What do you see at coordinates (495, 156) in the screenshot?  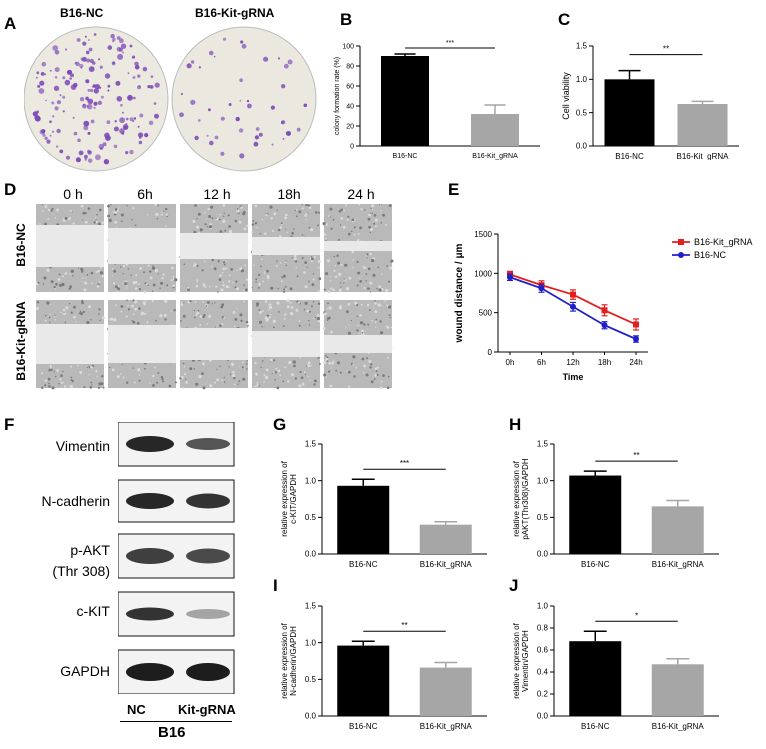 I see `category-label: B16-Kit_gRNA` at bounding box center [495, 156].